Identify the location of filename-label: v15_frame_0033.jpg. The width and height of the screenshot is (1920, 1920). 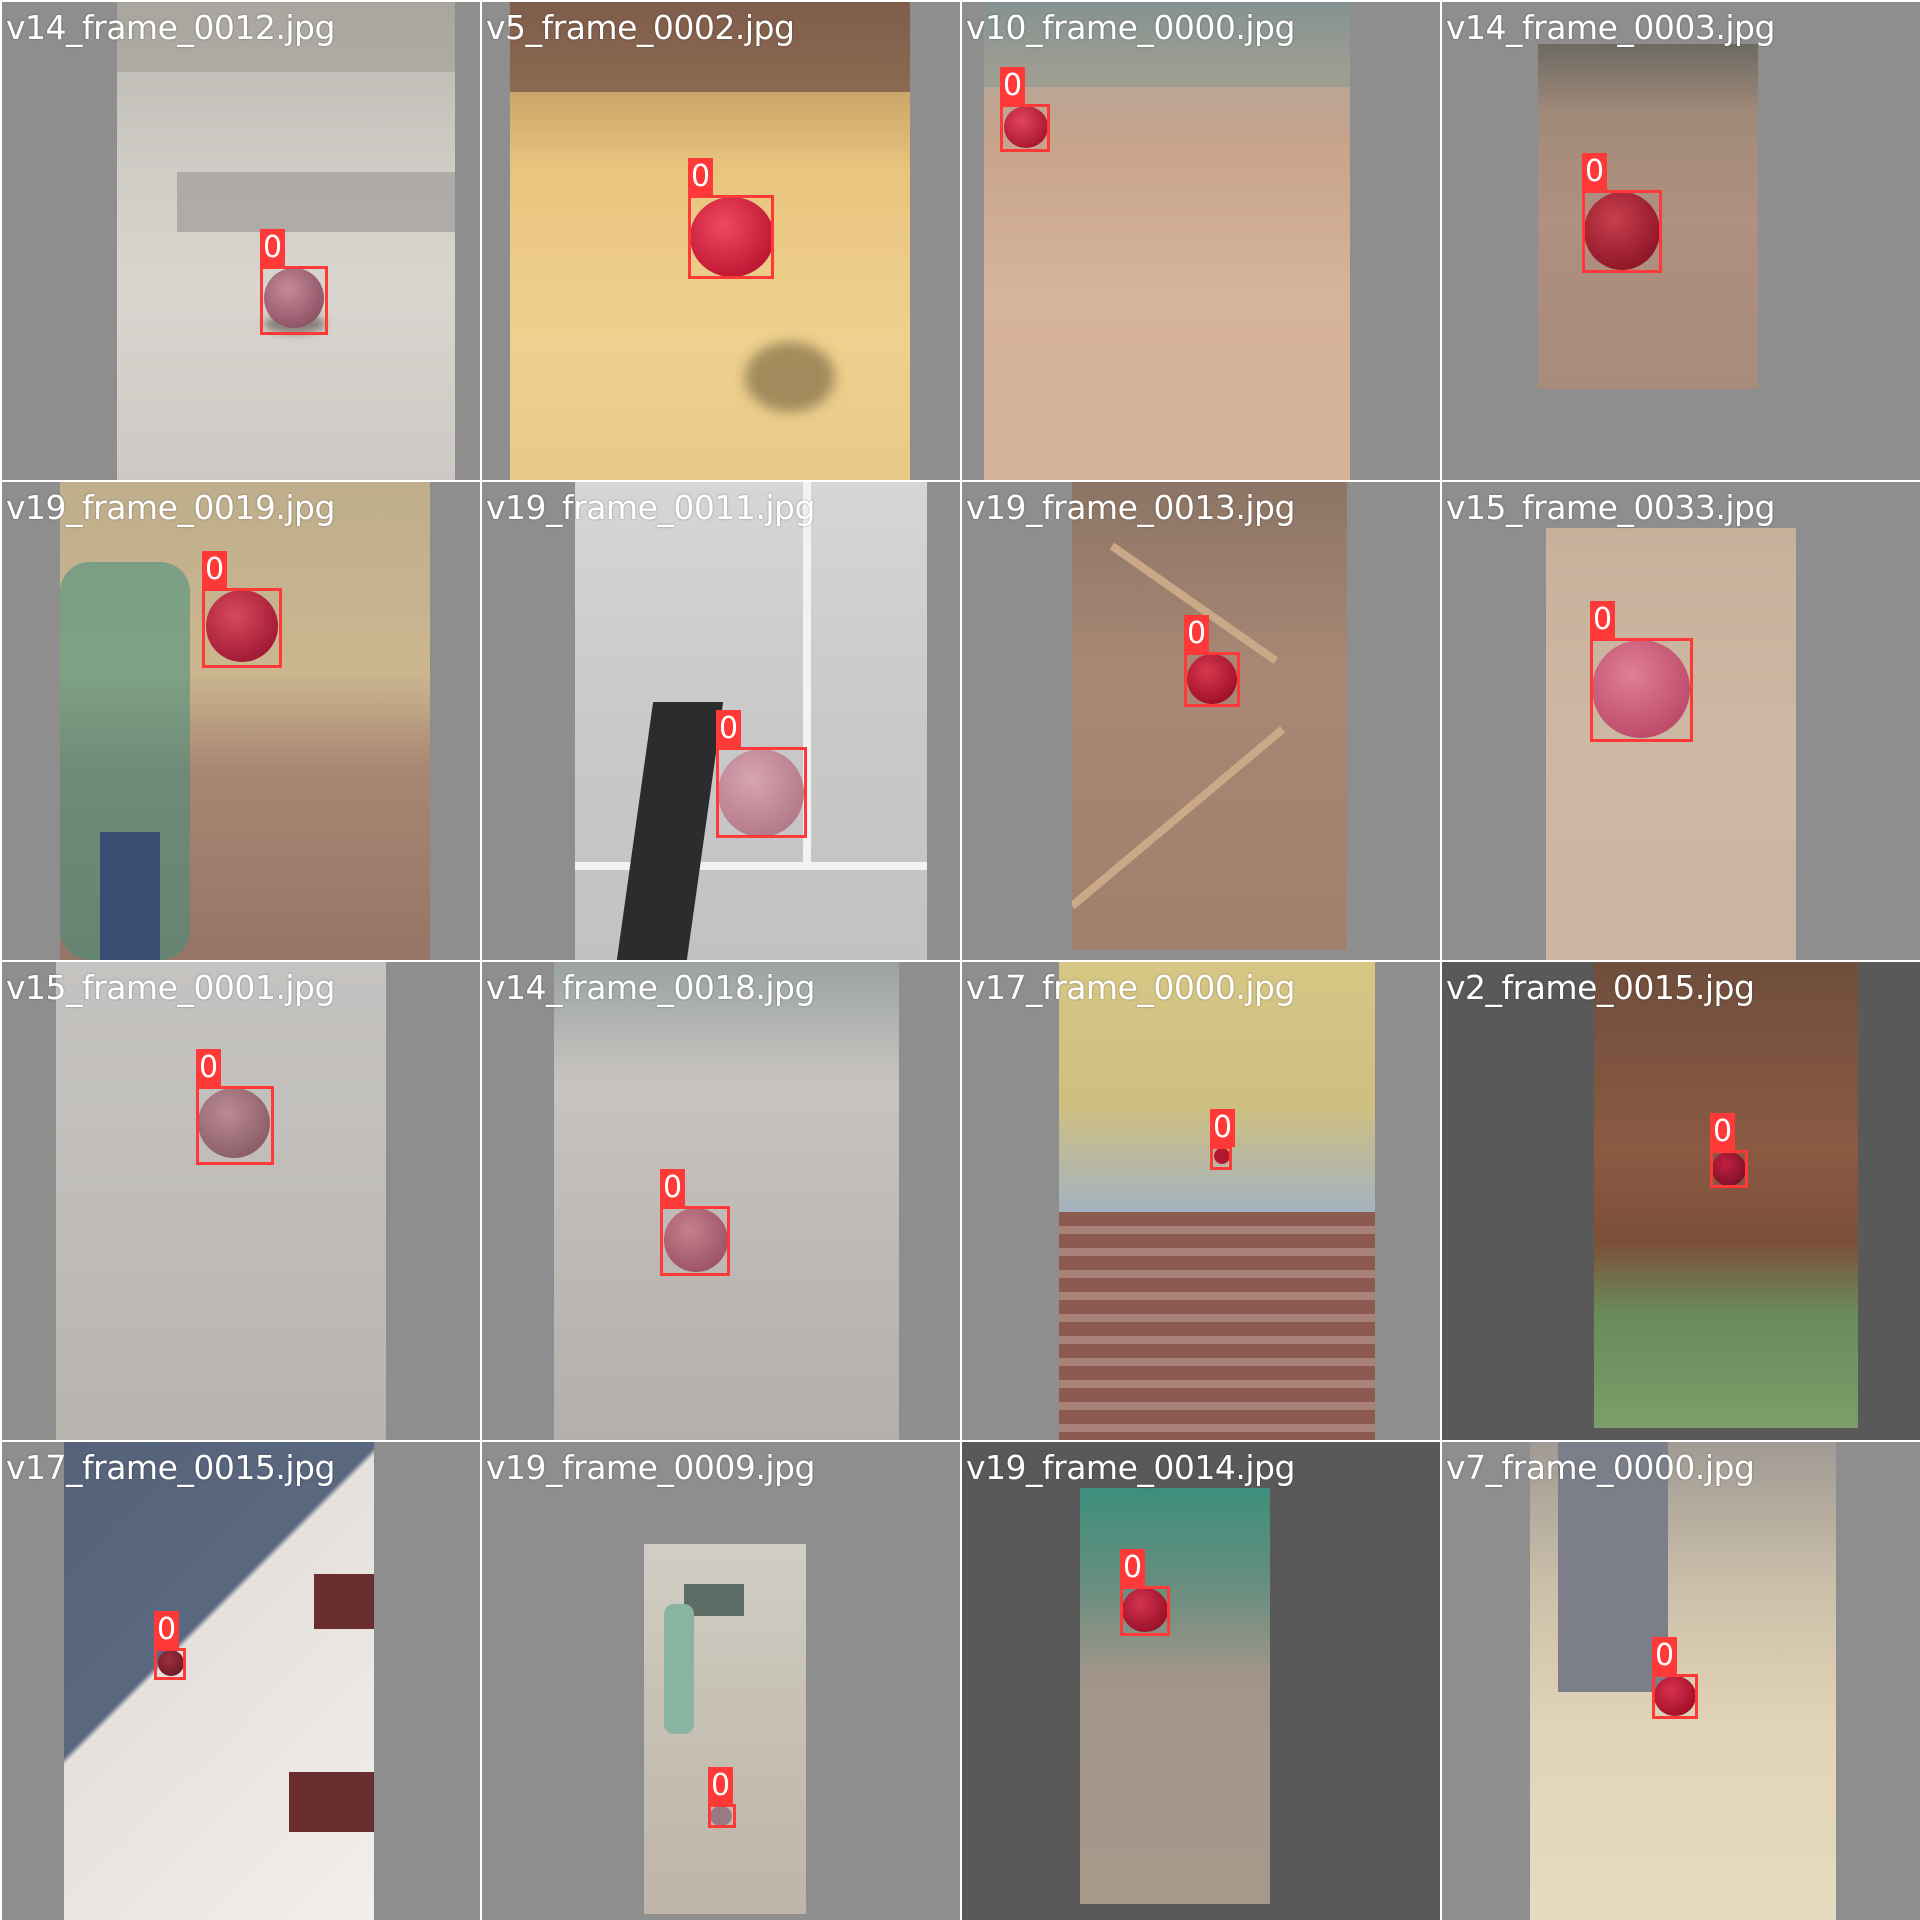
(1610, 507).